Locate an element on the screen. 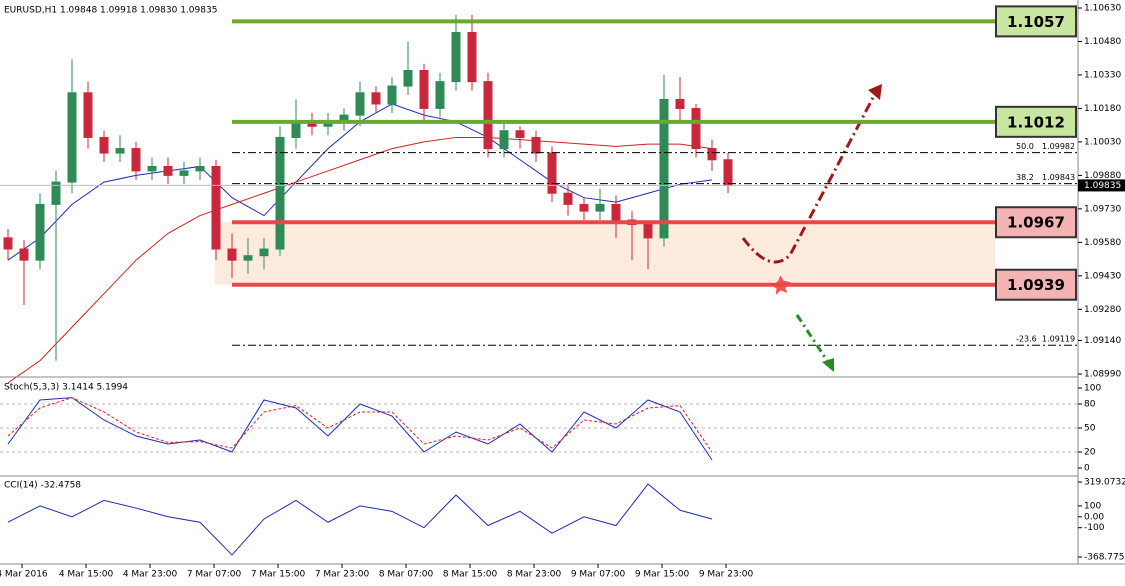 This screenshot has width=1125, height=586. y-tick-label: 1.10480 is located at coordinates (1102, 42).